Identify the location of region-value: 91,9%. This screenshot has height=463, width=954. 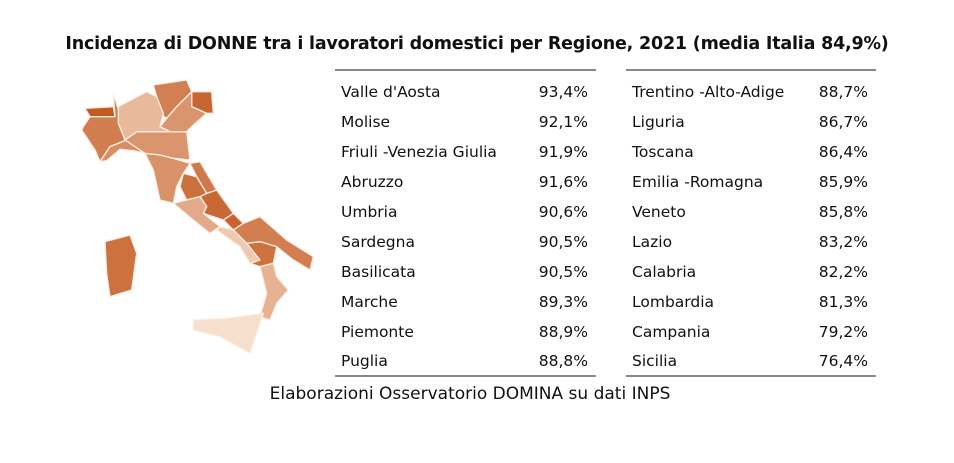
(563, 152).